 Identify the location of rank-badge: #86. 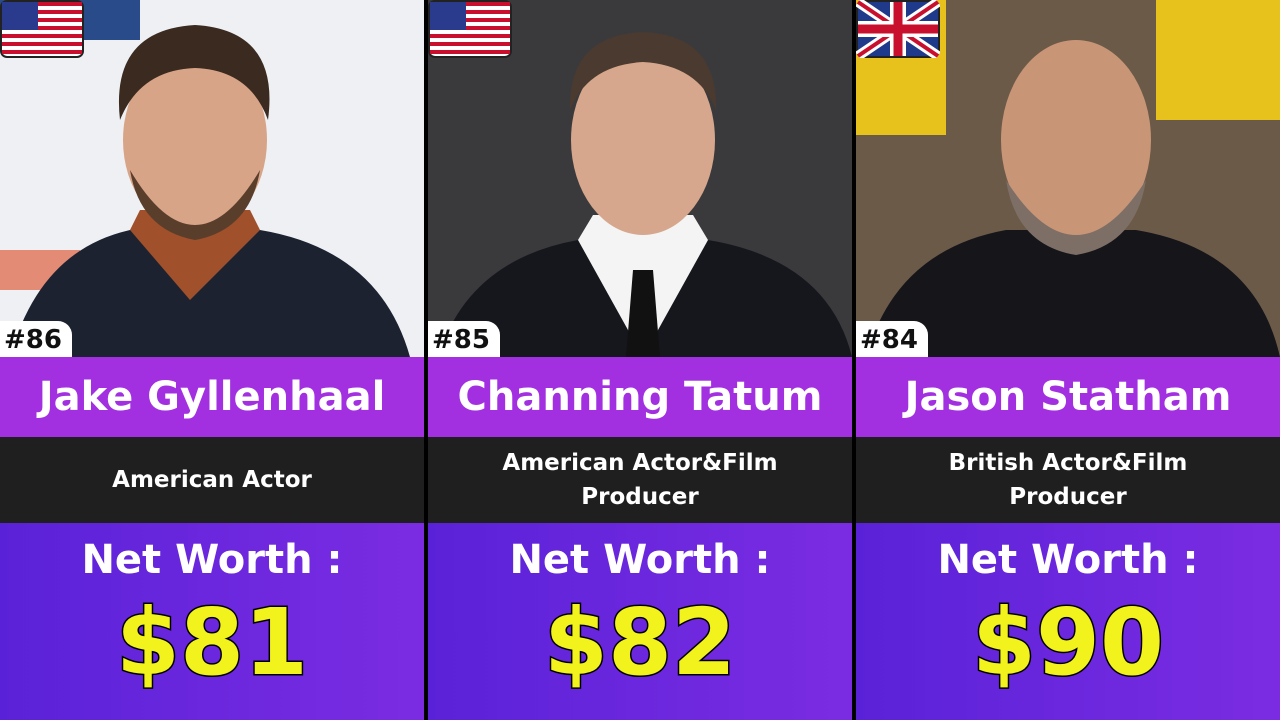
(36, 339).